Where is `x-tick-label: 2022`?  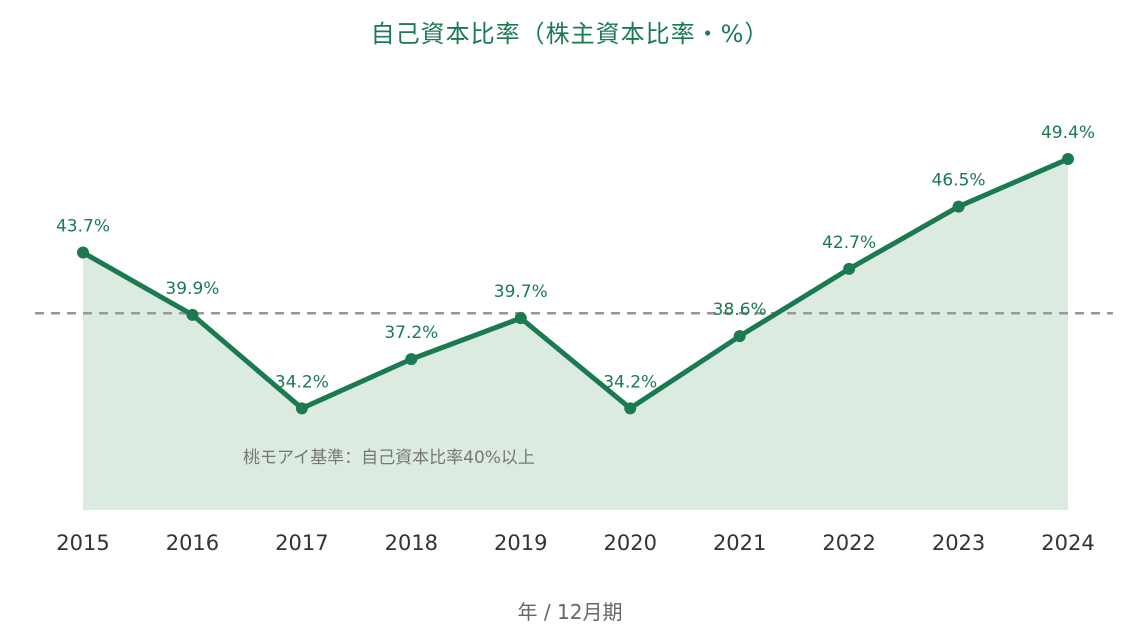 x-tick-label: 2022 is located at coordinates (848, 543).